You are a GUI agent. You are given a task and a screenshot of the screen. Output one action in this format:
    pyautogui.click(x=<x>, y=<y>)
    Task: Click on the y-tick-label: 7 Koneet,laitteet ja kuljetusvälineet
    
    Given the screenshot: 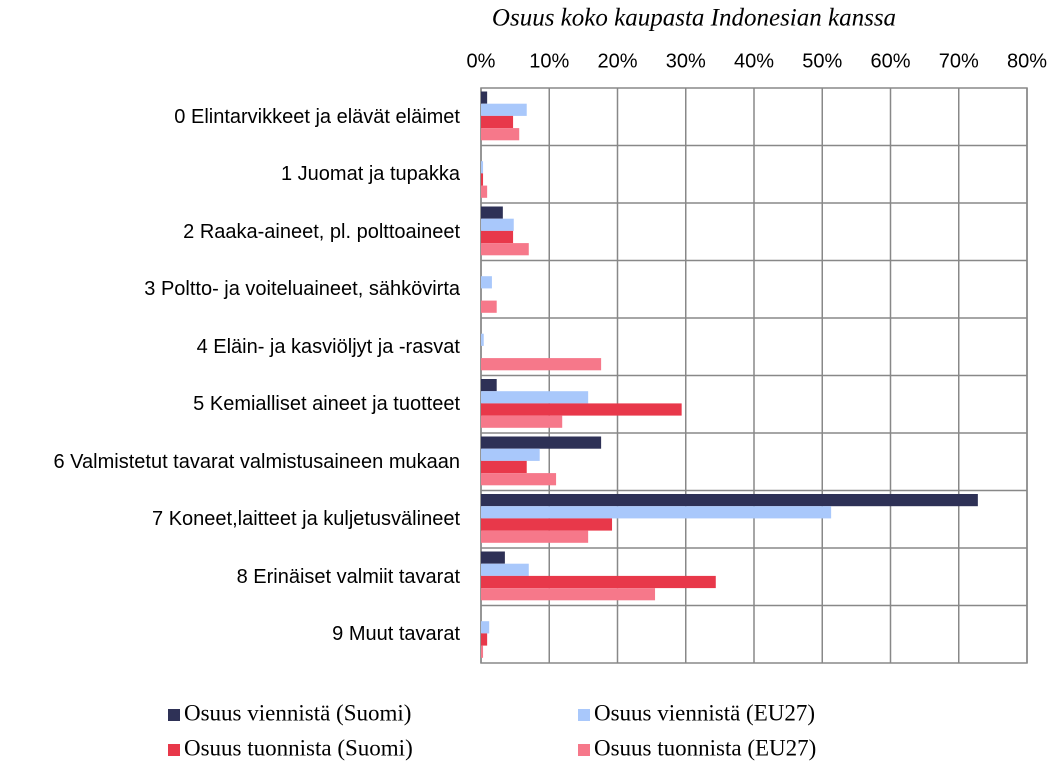 What is the action you would take?
    pyautogui.click(x=306, y=519)
    